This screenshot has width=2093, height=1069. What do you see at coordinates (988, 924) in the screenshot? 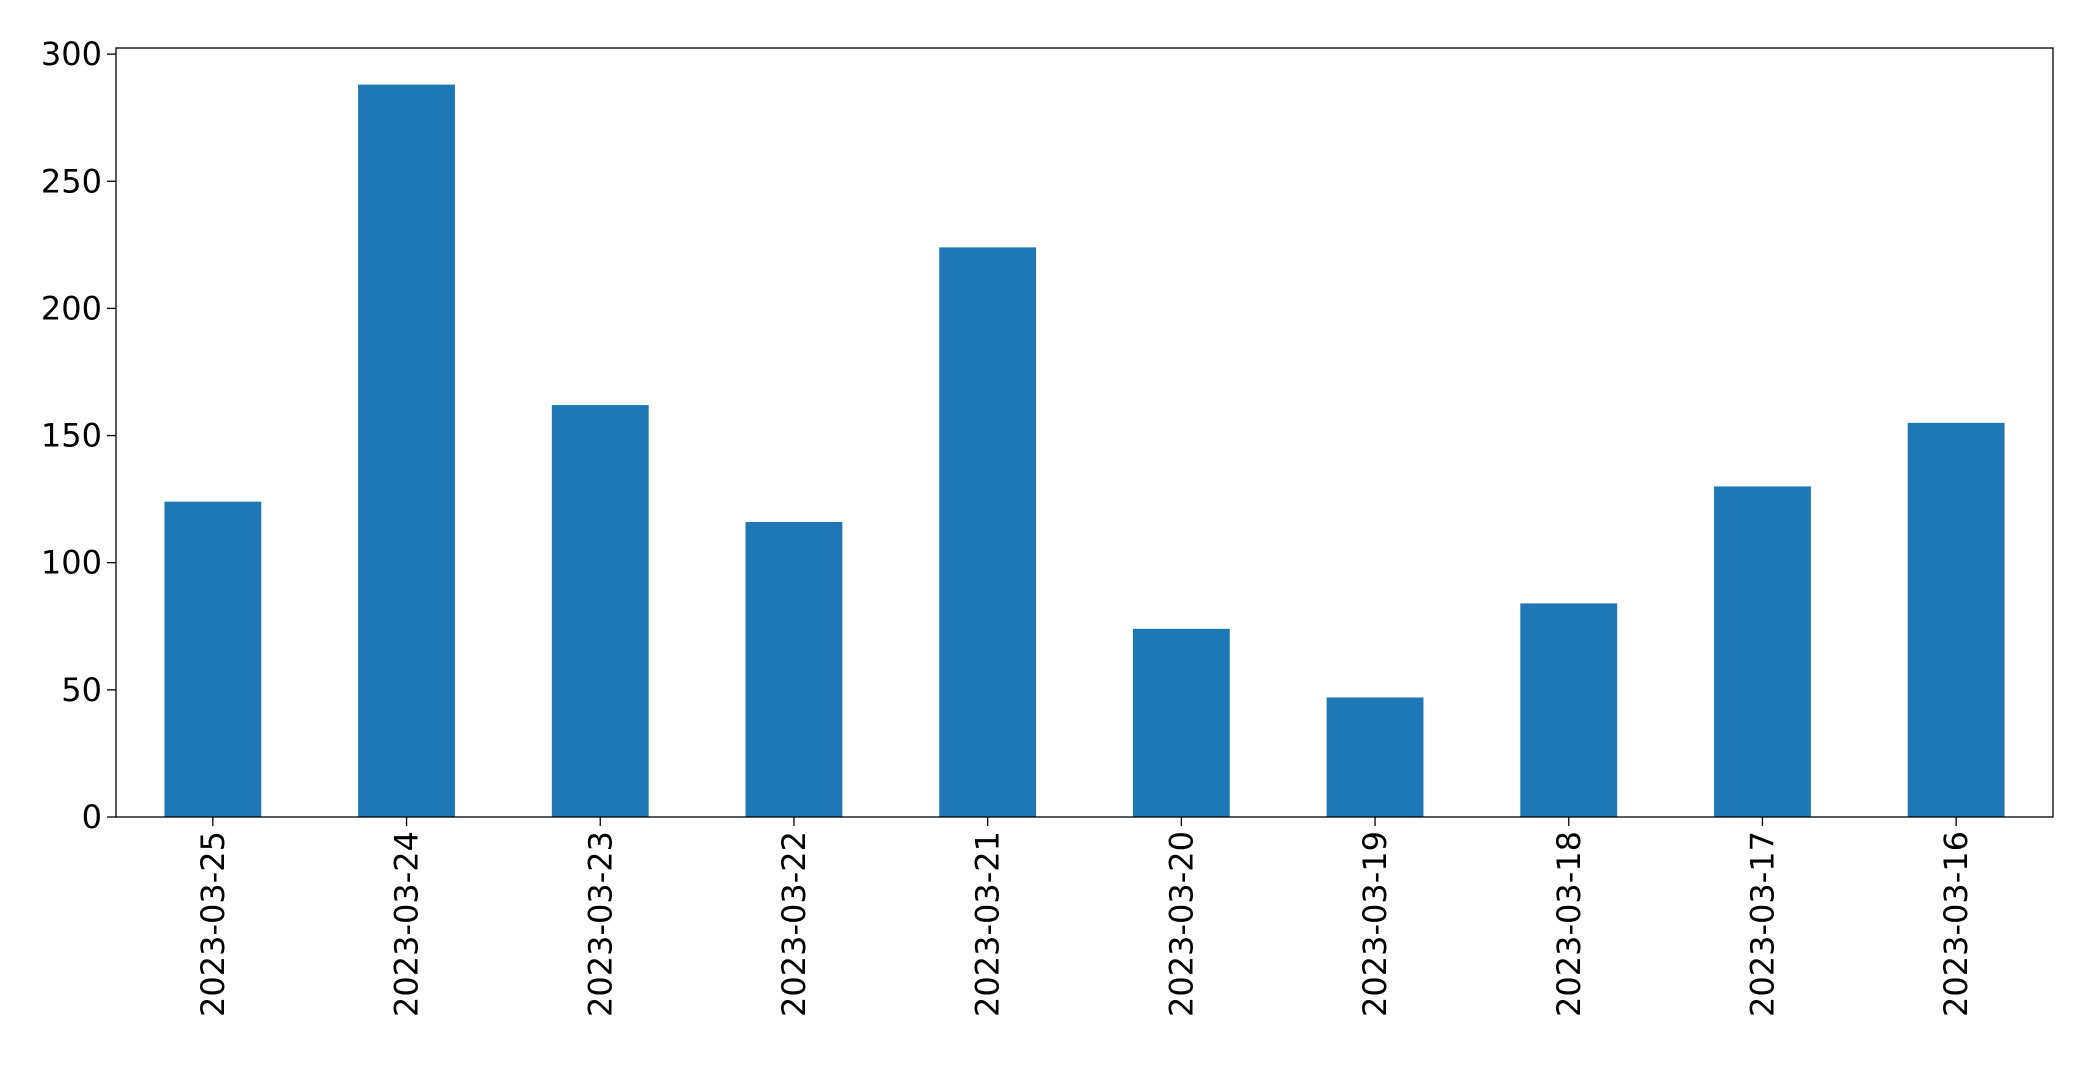
I see `x-tick-label: 2023-03-21` at bounding box center [988, 924].